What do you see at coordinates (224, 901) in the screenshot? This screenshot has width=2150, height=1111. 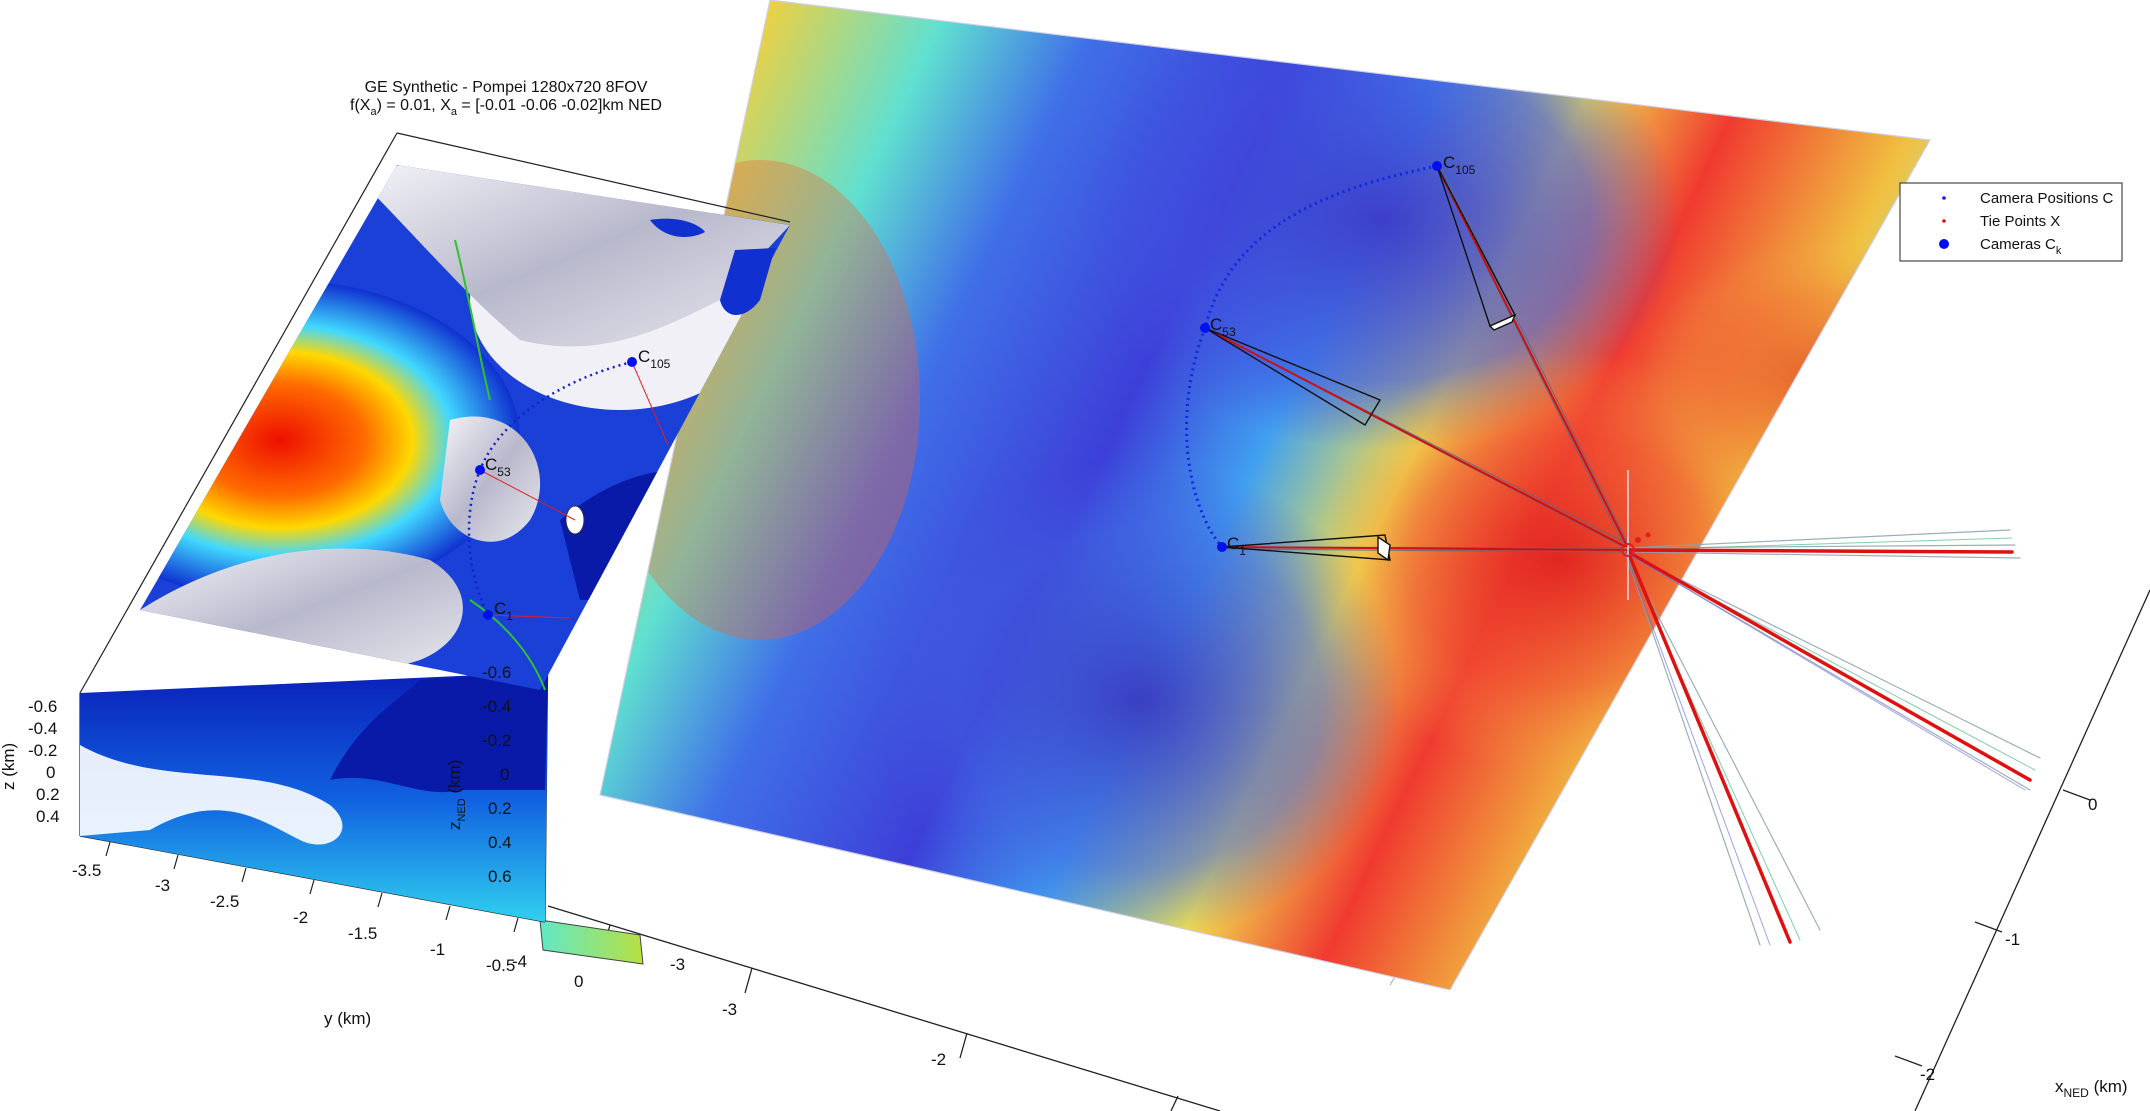 I see `svg-text: -2.5` at bounding box center [224, 901].